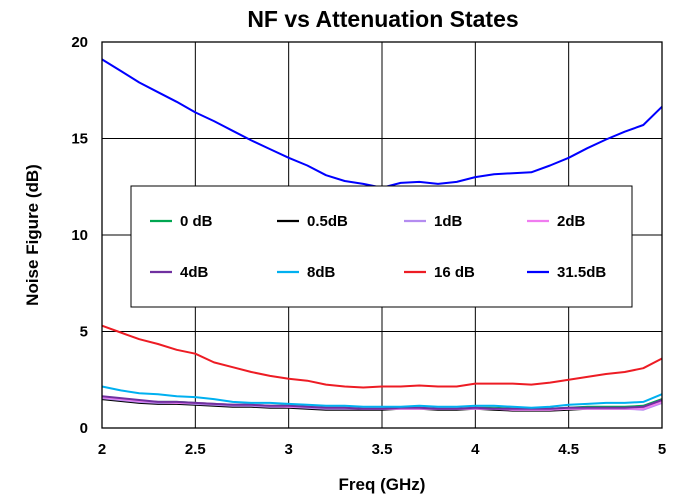  I want to click on legend-label-4db: 4dB, so click(194, 272).